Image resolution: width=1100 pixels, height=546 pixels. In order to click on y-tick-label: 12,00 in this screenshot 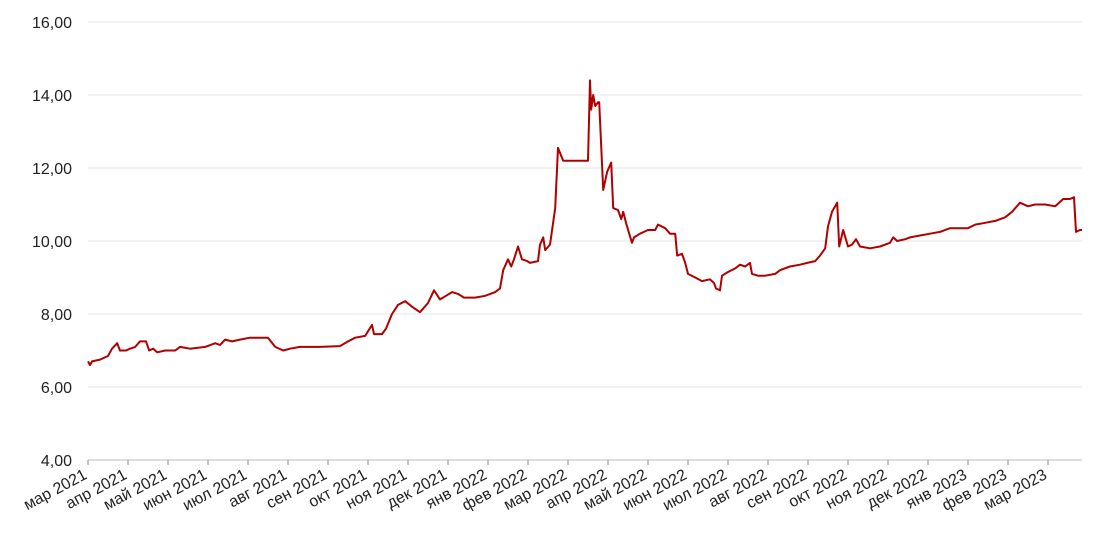, I will do `click(52, 169)`.